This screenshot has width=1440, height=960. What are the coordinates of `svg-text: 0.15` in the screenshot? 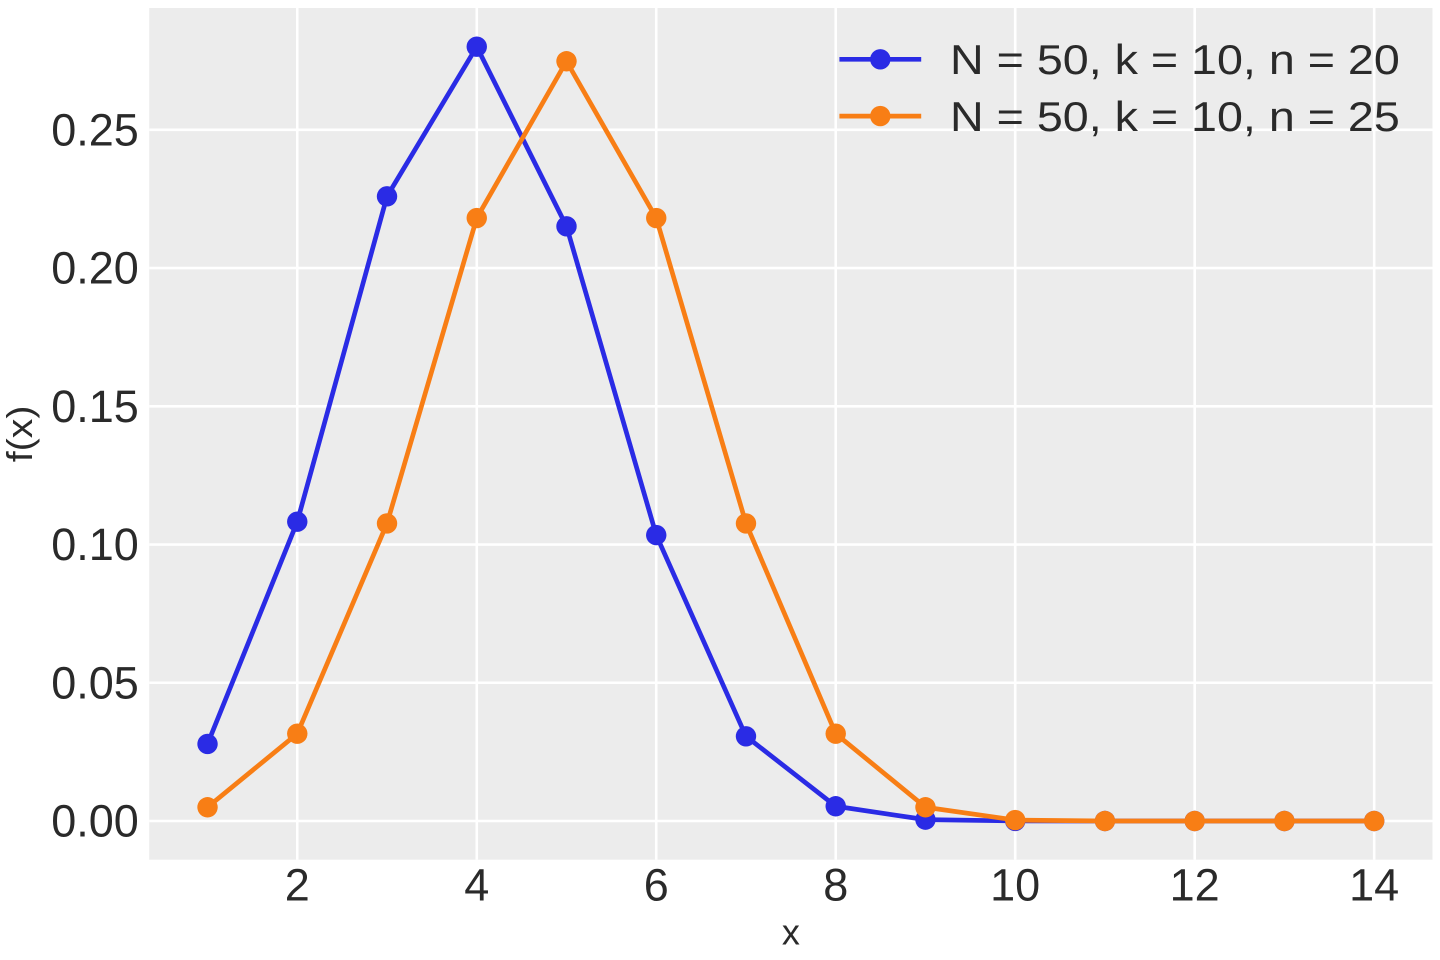 It's located at (95, 406).